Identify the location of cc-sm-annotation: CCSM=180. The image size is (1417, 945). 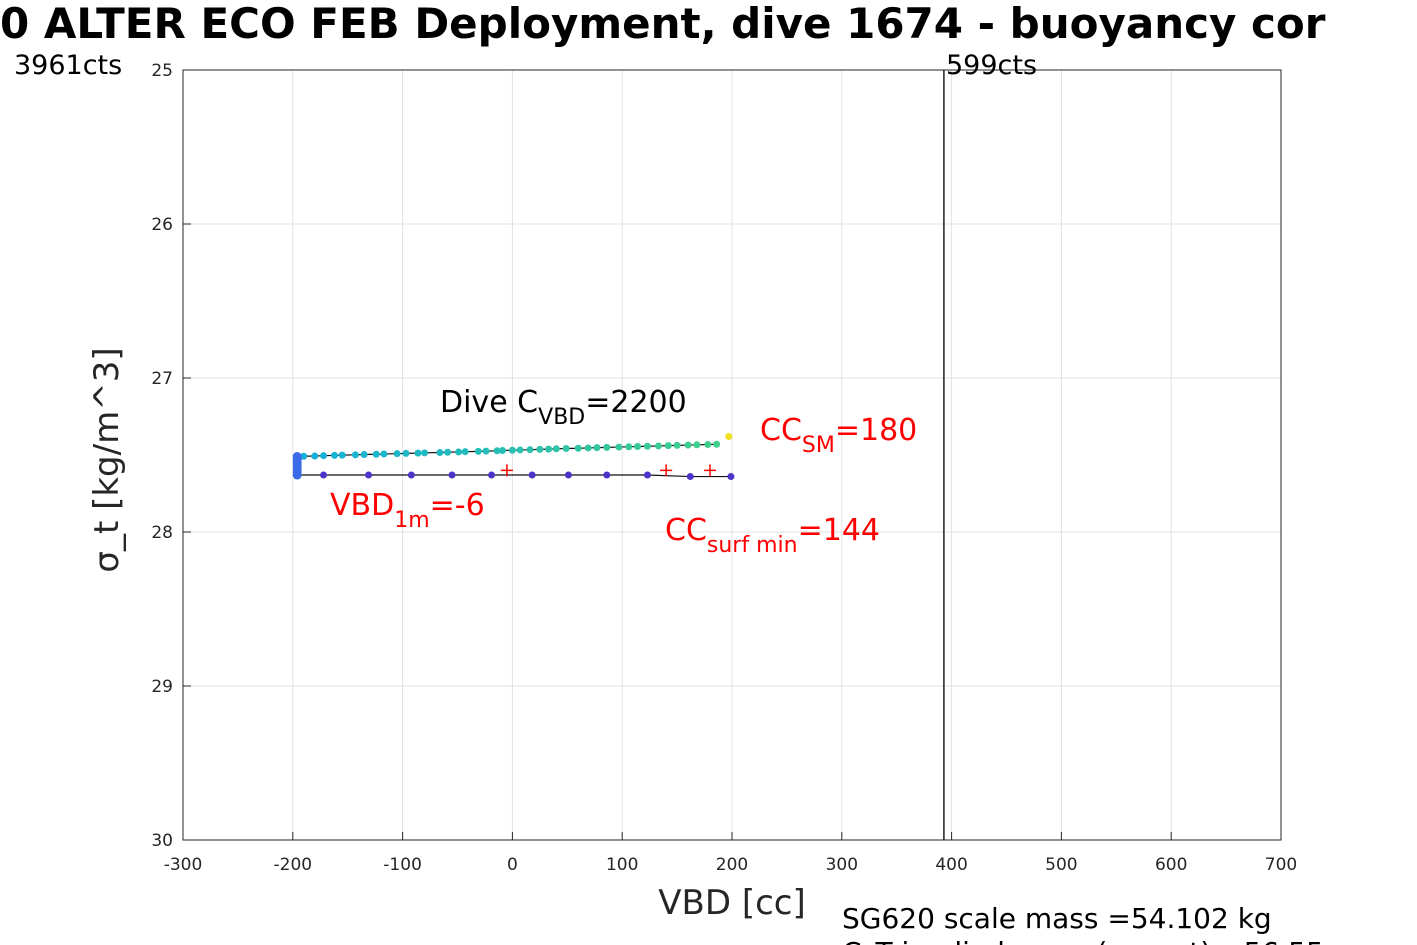
(838, 435).